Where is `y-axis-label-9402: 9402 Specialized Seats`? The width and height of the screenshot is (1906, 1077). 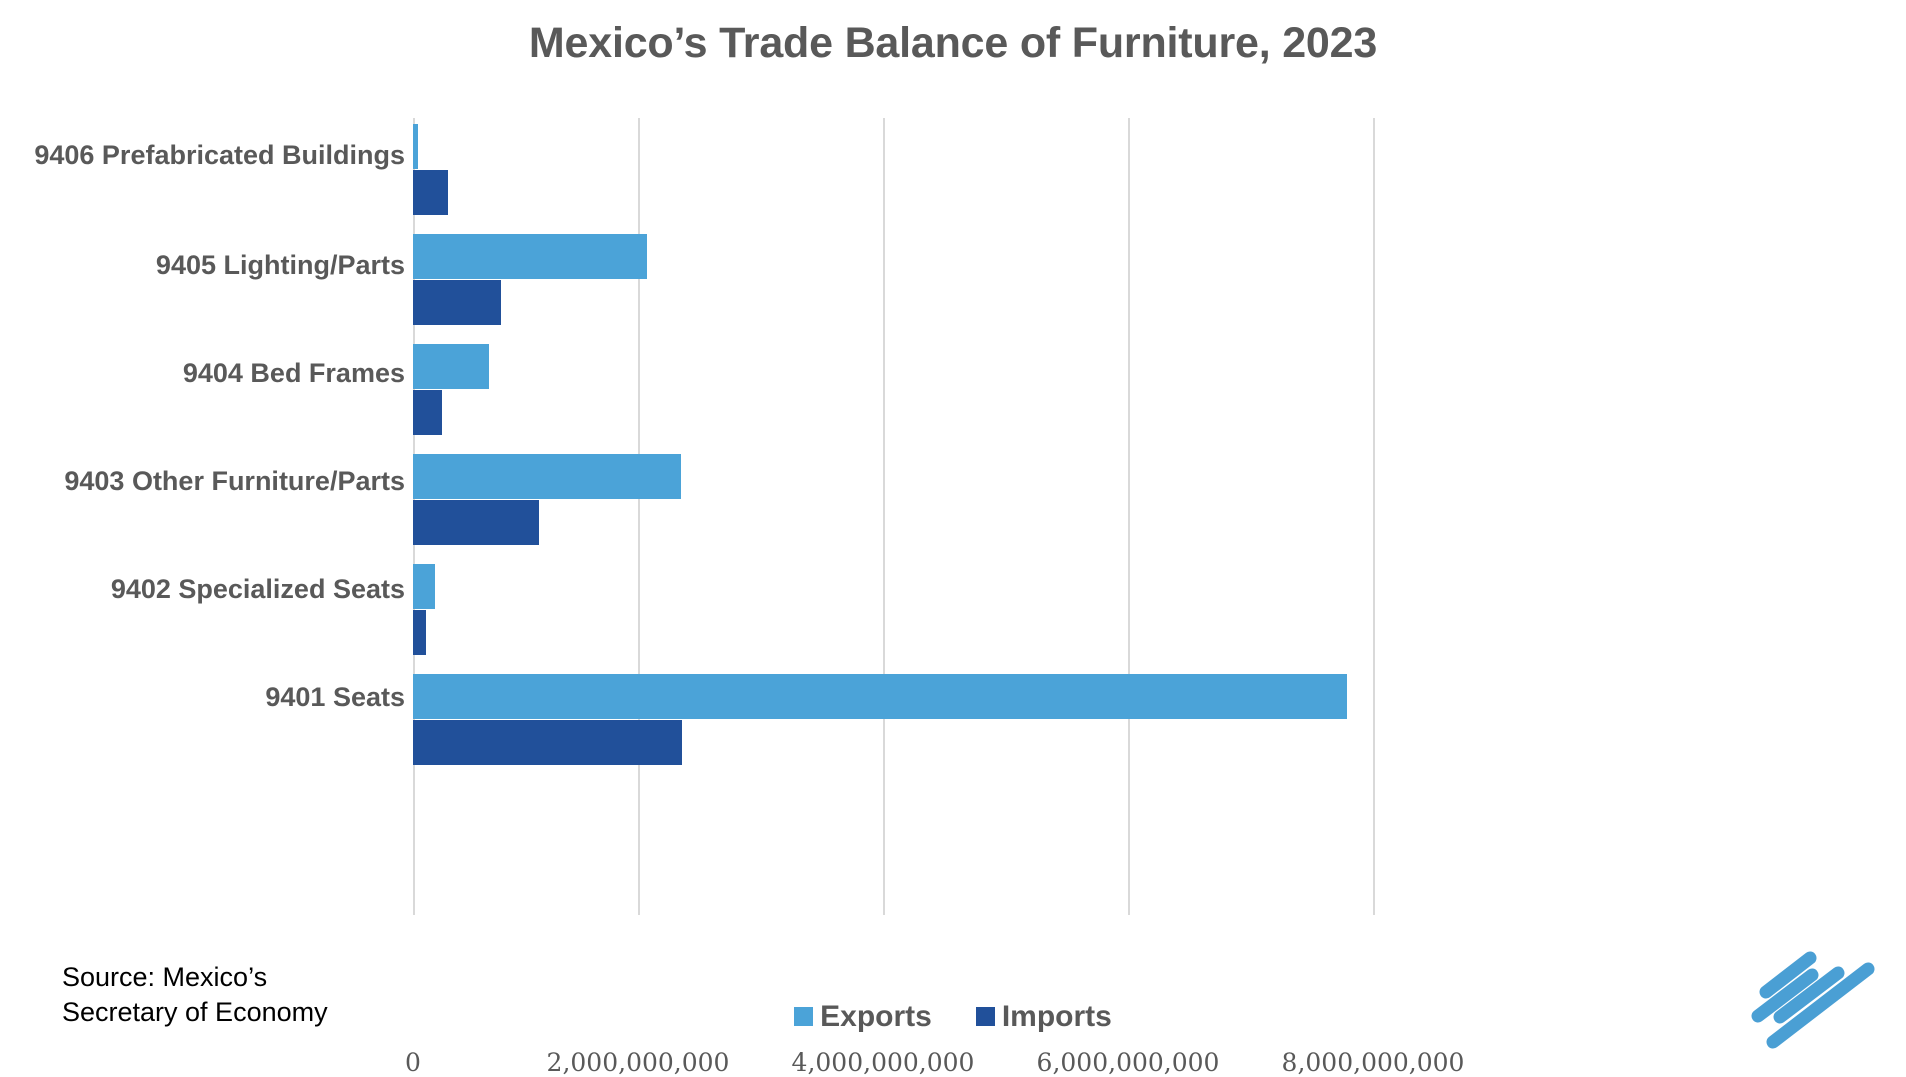 y-axis-label-9402: 9402 Specialized Seats is located at coordinates (257, 589).